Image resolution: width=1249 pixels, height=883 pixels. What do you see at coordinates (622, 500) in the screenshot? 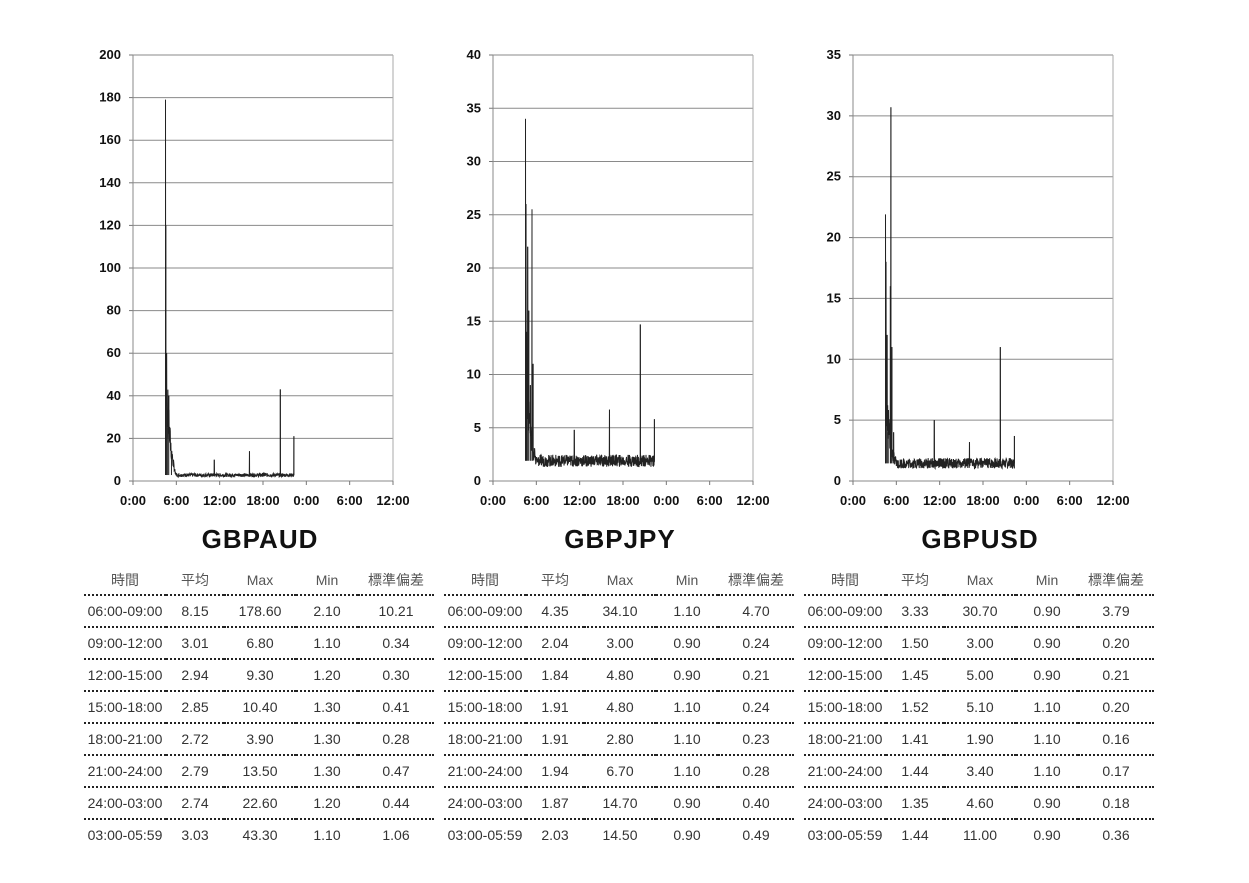
I see `x-tick-label: 18:00` at bounding box center [622, 500].